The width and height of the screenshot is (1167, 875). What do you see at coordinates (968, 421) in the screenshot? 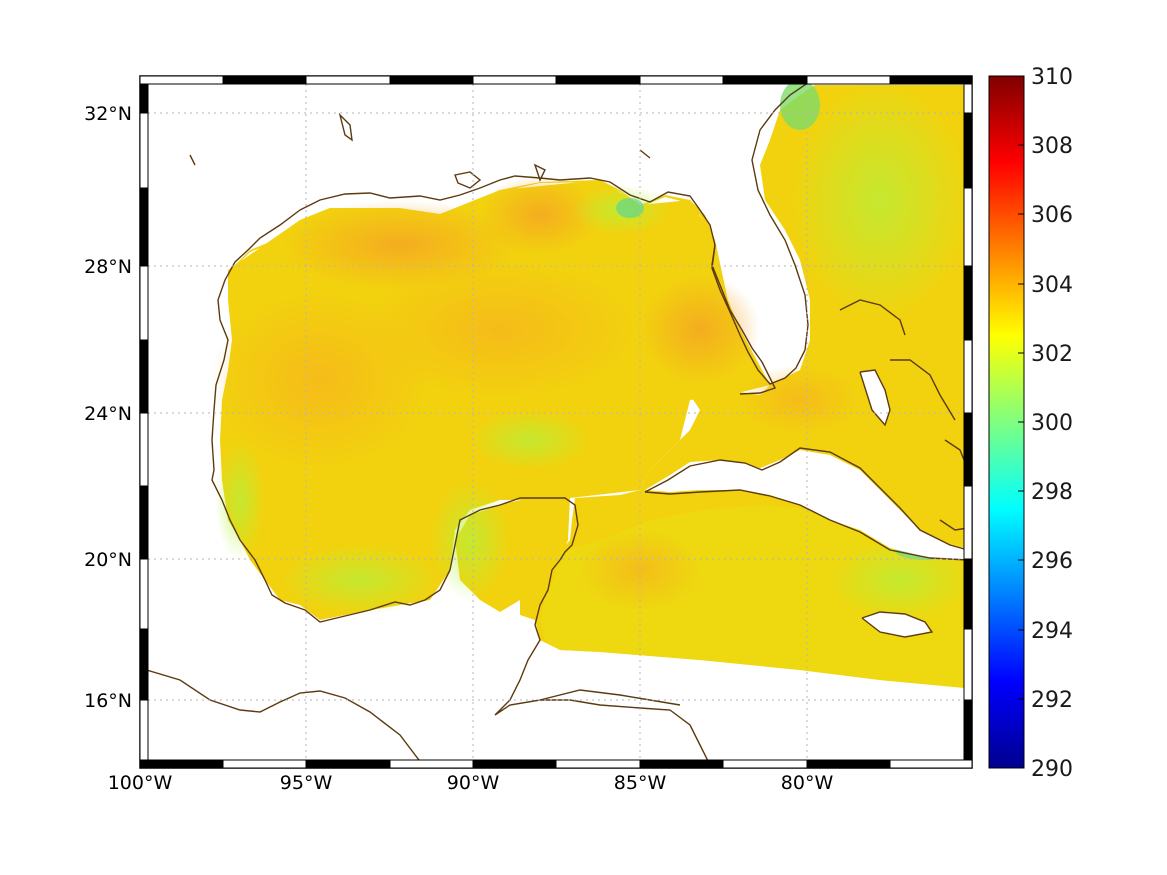
I see `frame-right` at bounding box center [968, 421].